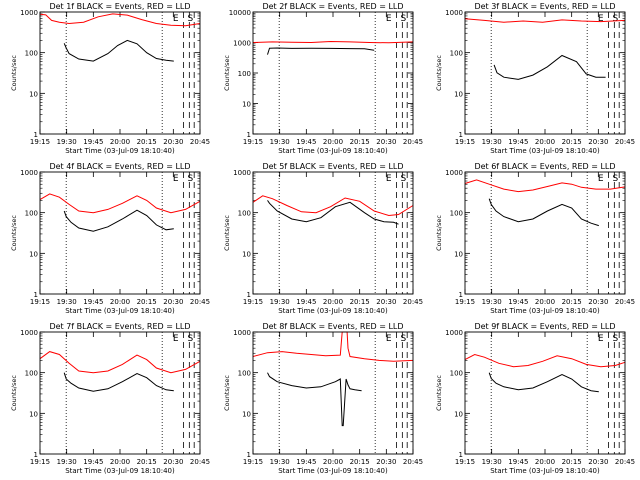 The image size is (640, 480). Describe the element at coordinates (332, 166) in the screenshot. I see `chart-title: Det 5f BLACK = Events, RED = LLD` at that location.